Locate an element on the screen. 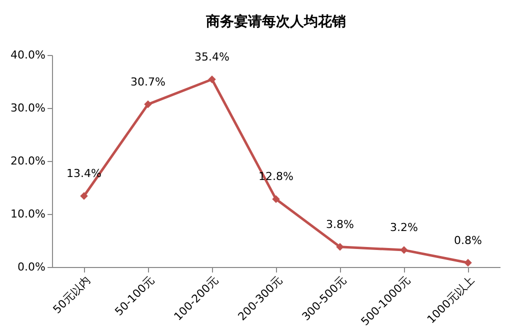 The height and width of the screenshot is (333, 520). data-label: 3.8% is located at coordinates (340, 224).